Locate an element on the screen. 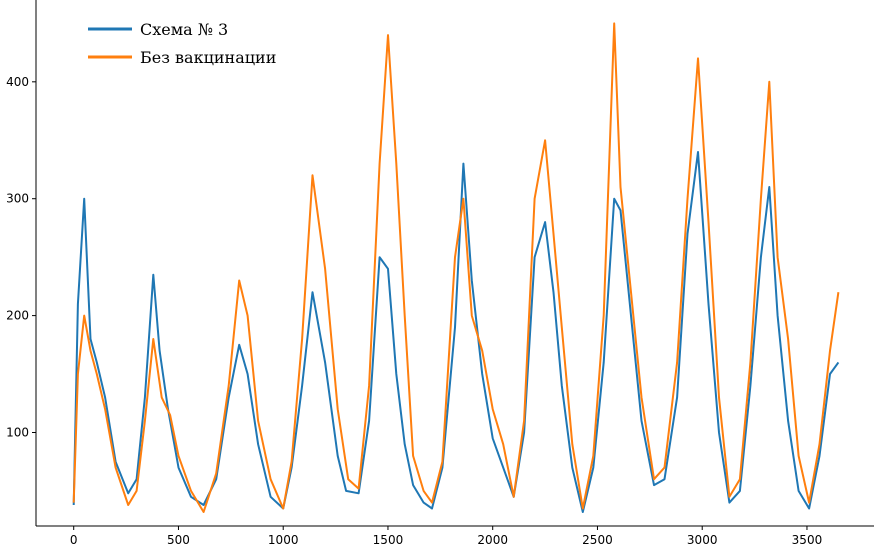 The width and height of the screenshot is (874, 551). legend-label-1: Схема № 3 is located at coordinates (184, 29).